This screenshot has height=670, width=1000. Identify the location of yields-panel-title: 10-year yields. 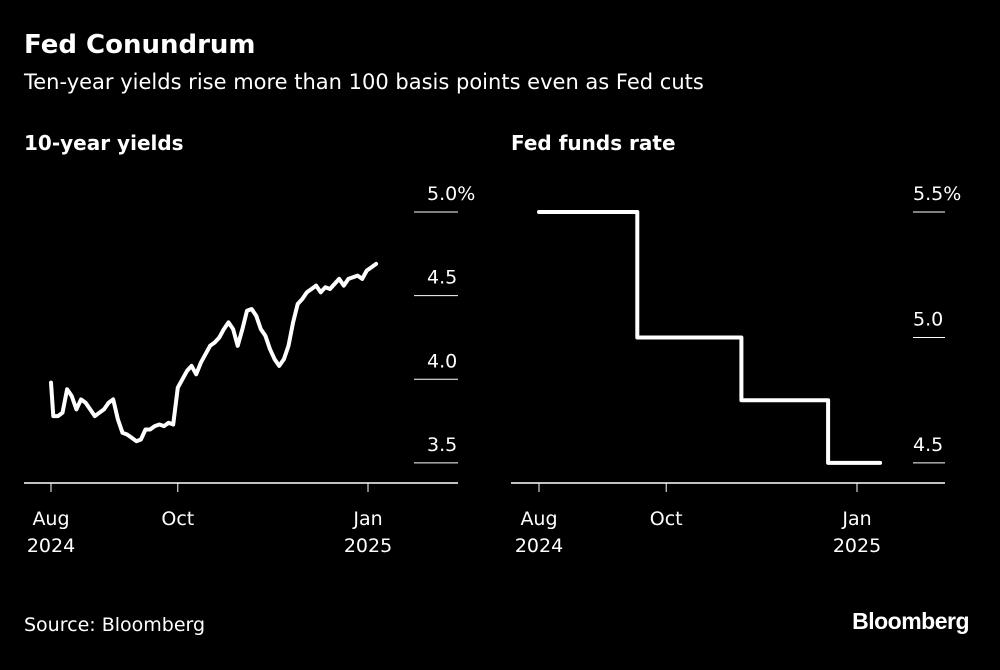
(104, 143).